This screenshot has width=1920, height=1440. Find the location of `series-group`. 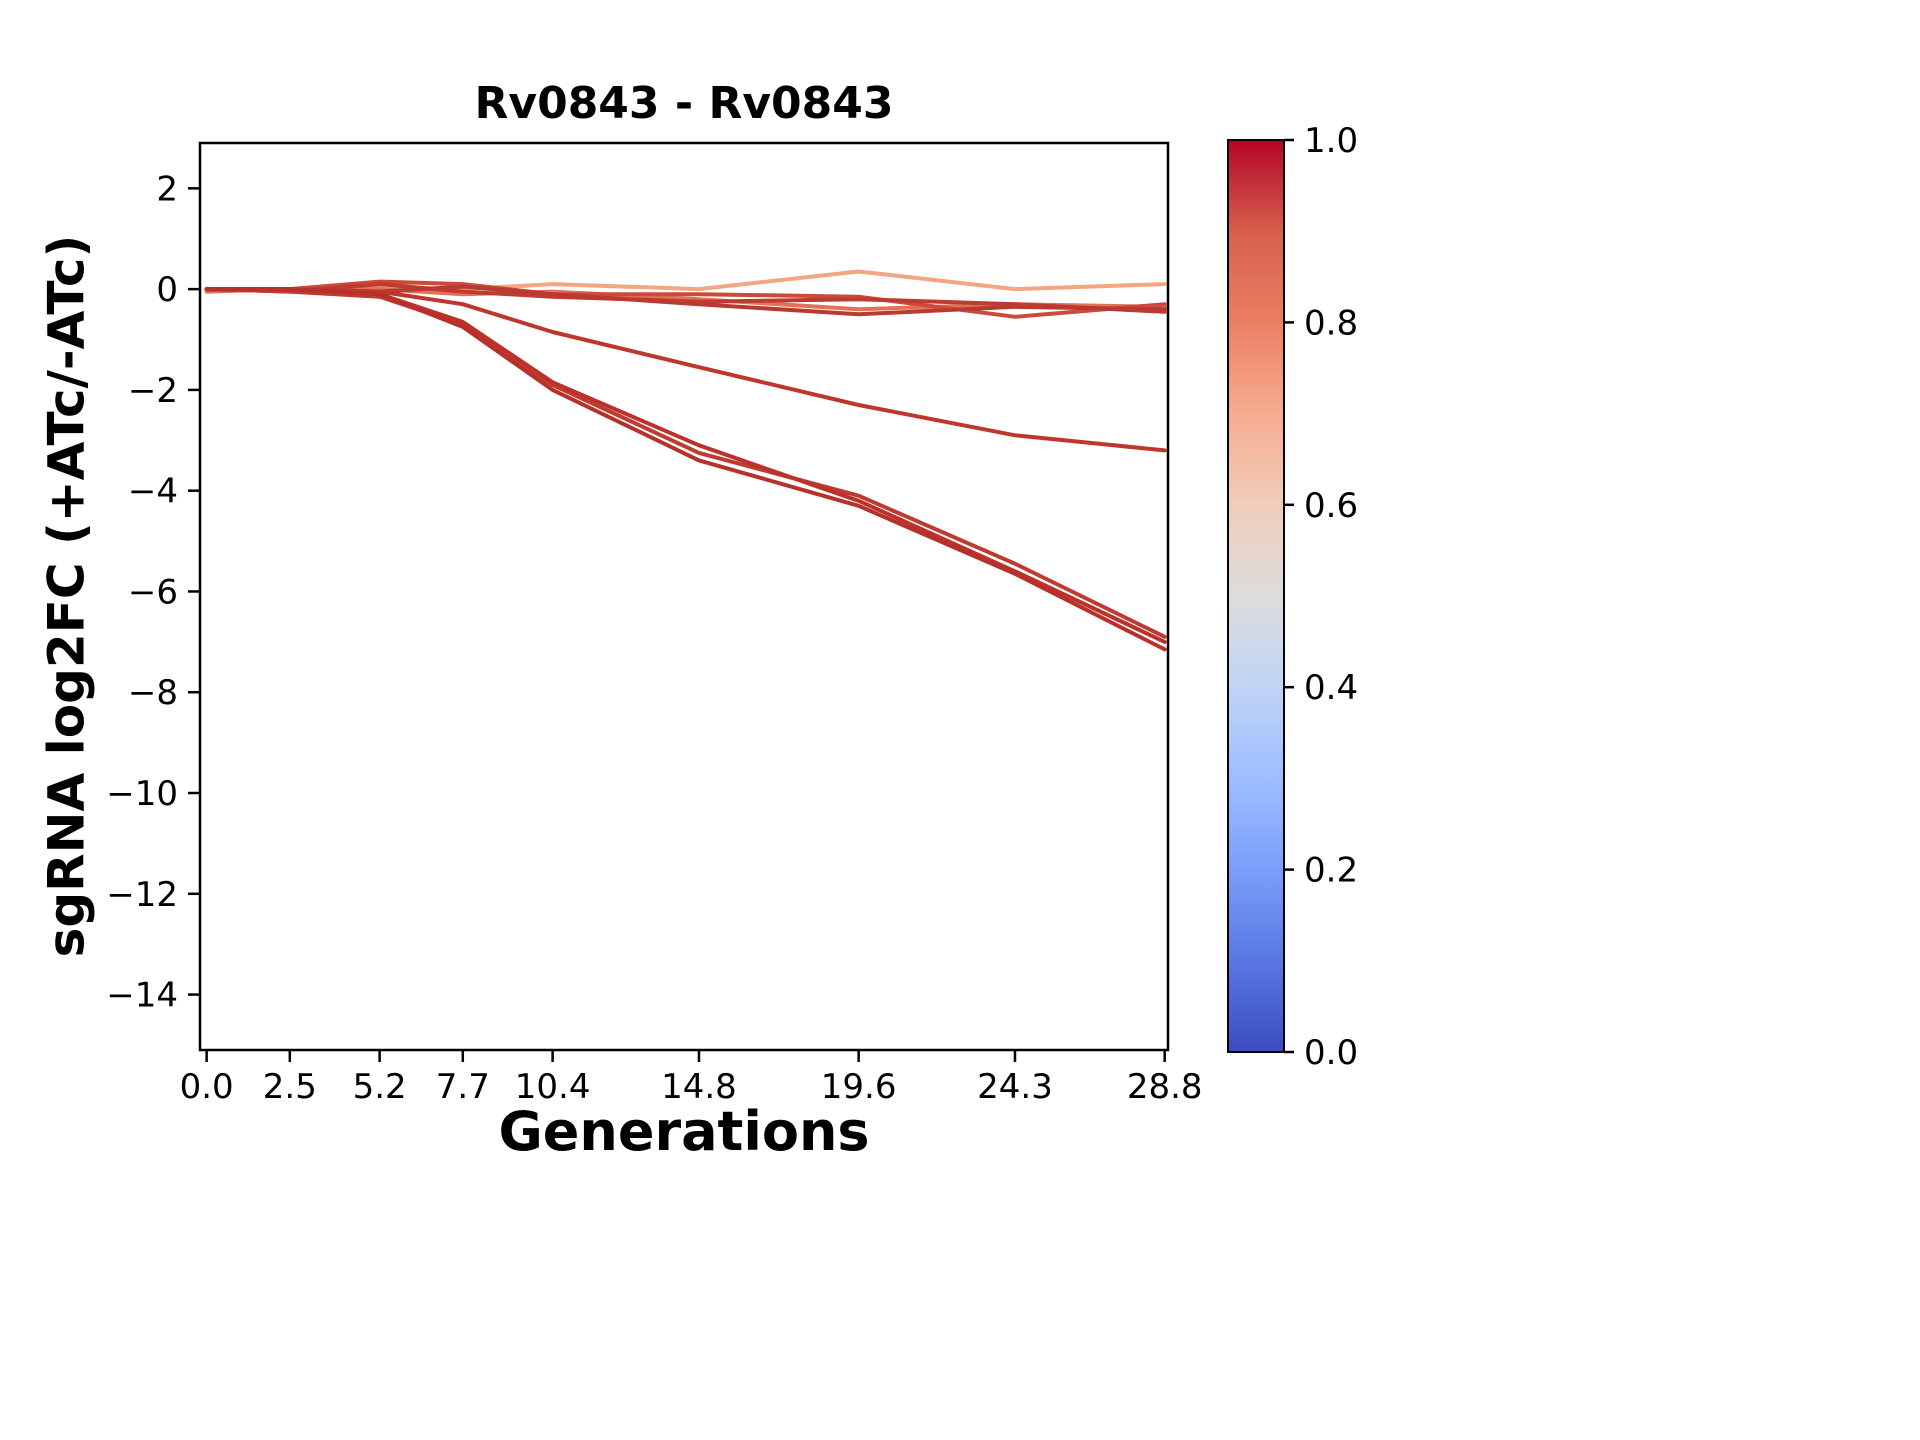

series-group is located at coordinates (685, 460).